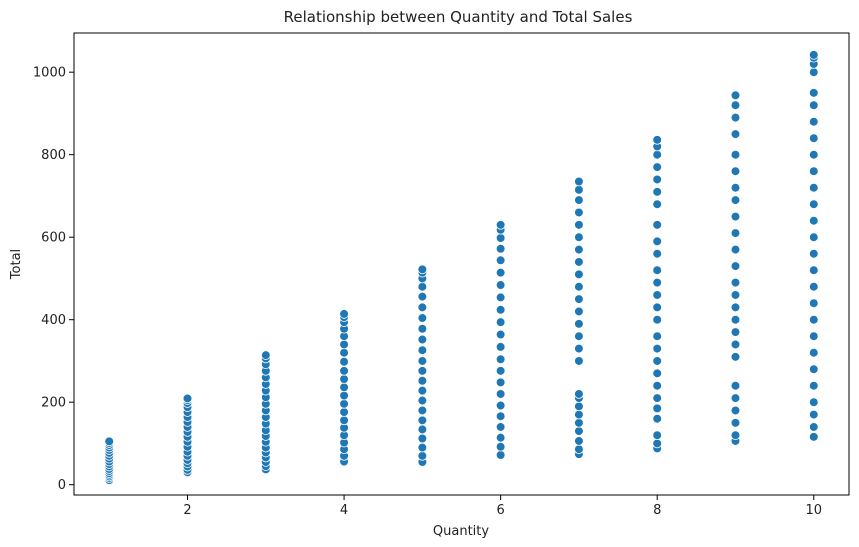  I want to click on x-axis-label: Quantity, so click(461, 531).